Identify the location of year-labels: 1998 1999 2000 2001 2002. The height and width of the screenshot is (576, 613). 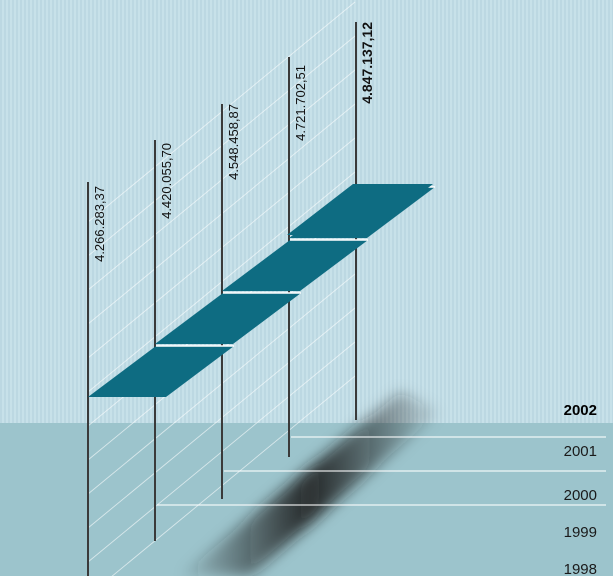
(580, 489).